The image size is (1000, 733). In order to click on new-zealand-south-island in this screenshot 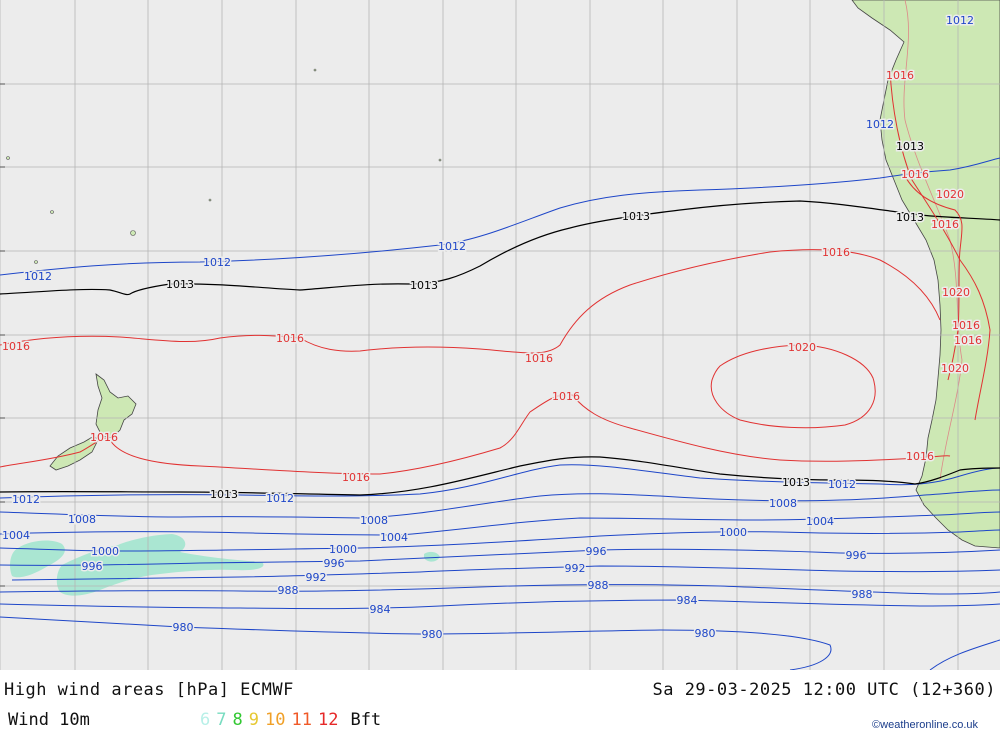, I will do `click(74, 453)`.